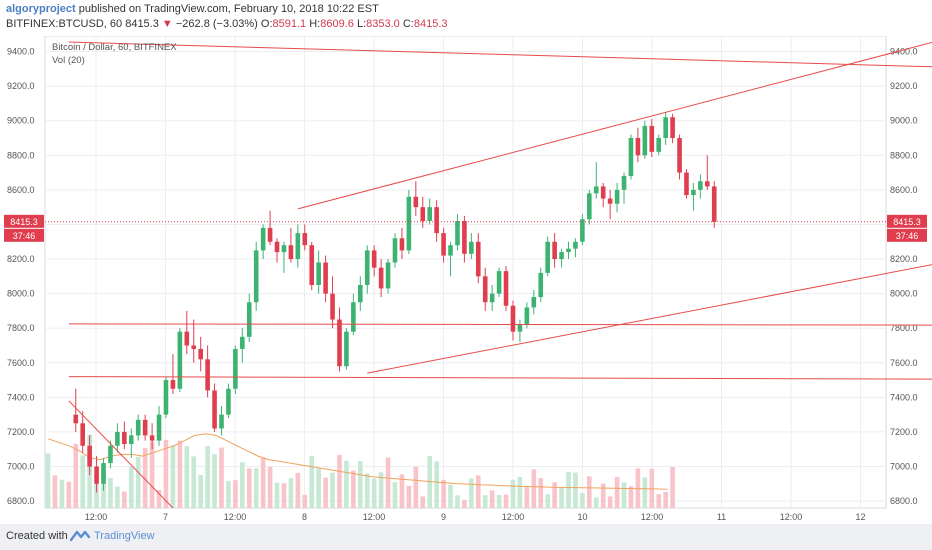 The height and width of the screenshot is (550, 932). I want to click on high-label: H:, so click(315, 24).